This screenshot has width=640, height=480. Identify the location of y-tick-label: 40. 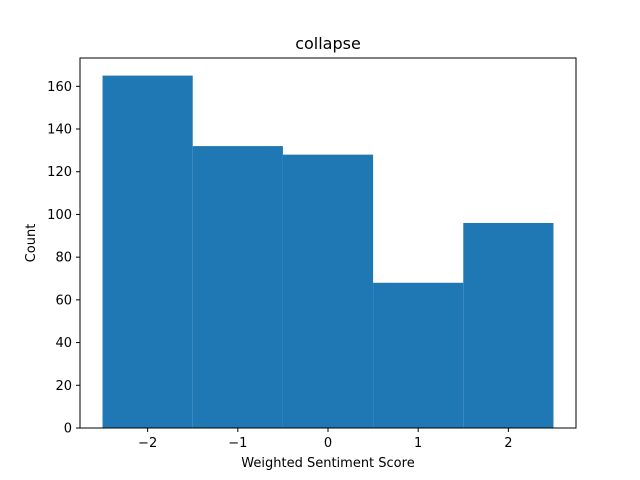
(63, 343).